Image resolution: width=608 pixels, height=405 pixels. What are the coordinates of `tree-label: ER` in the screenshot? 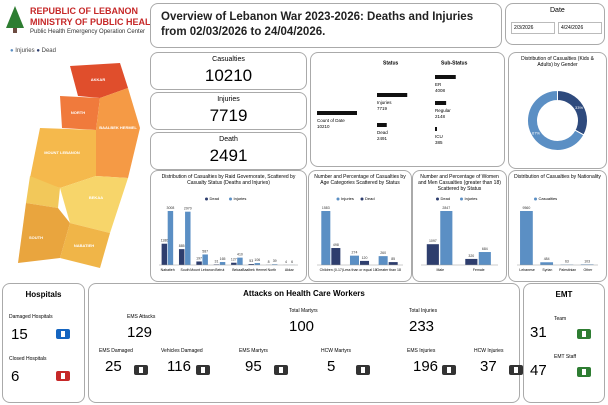 It's located at (438, 84).